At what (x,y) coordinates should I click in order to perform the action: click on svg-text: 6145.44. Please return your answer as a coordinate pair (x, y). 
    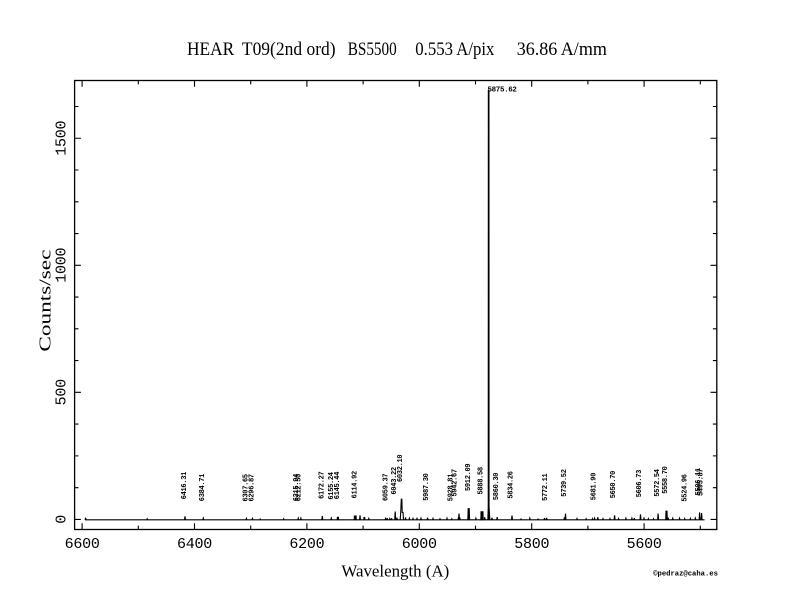
    Looking at the image, I should click on (338, 485).